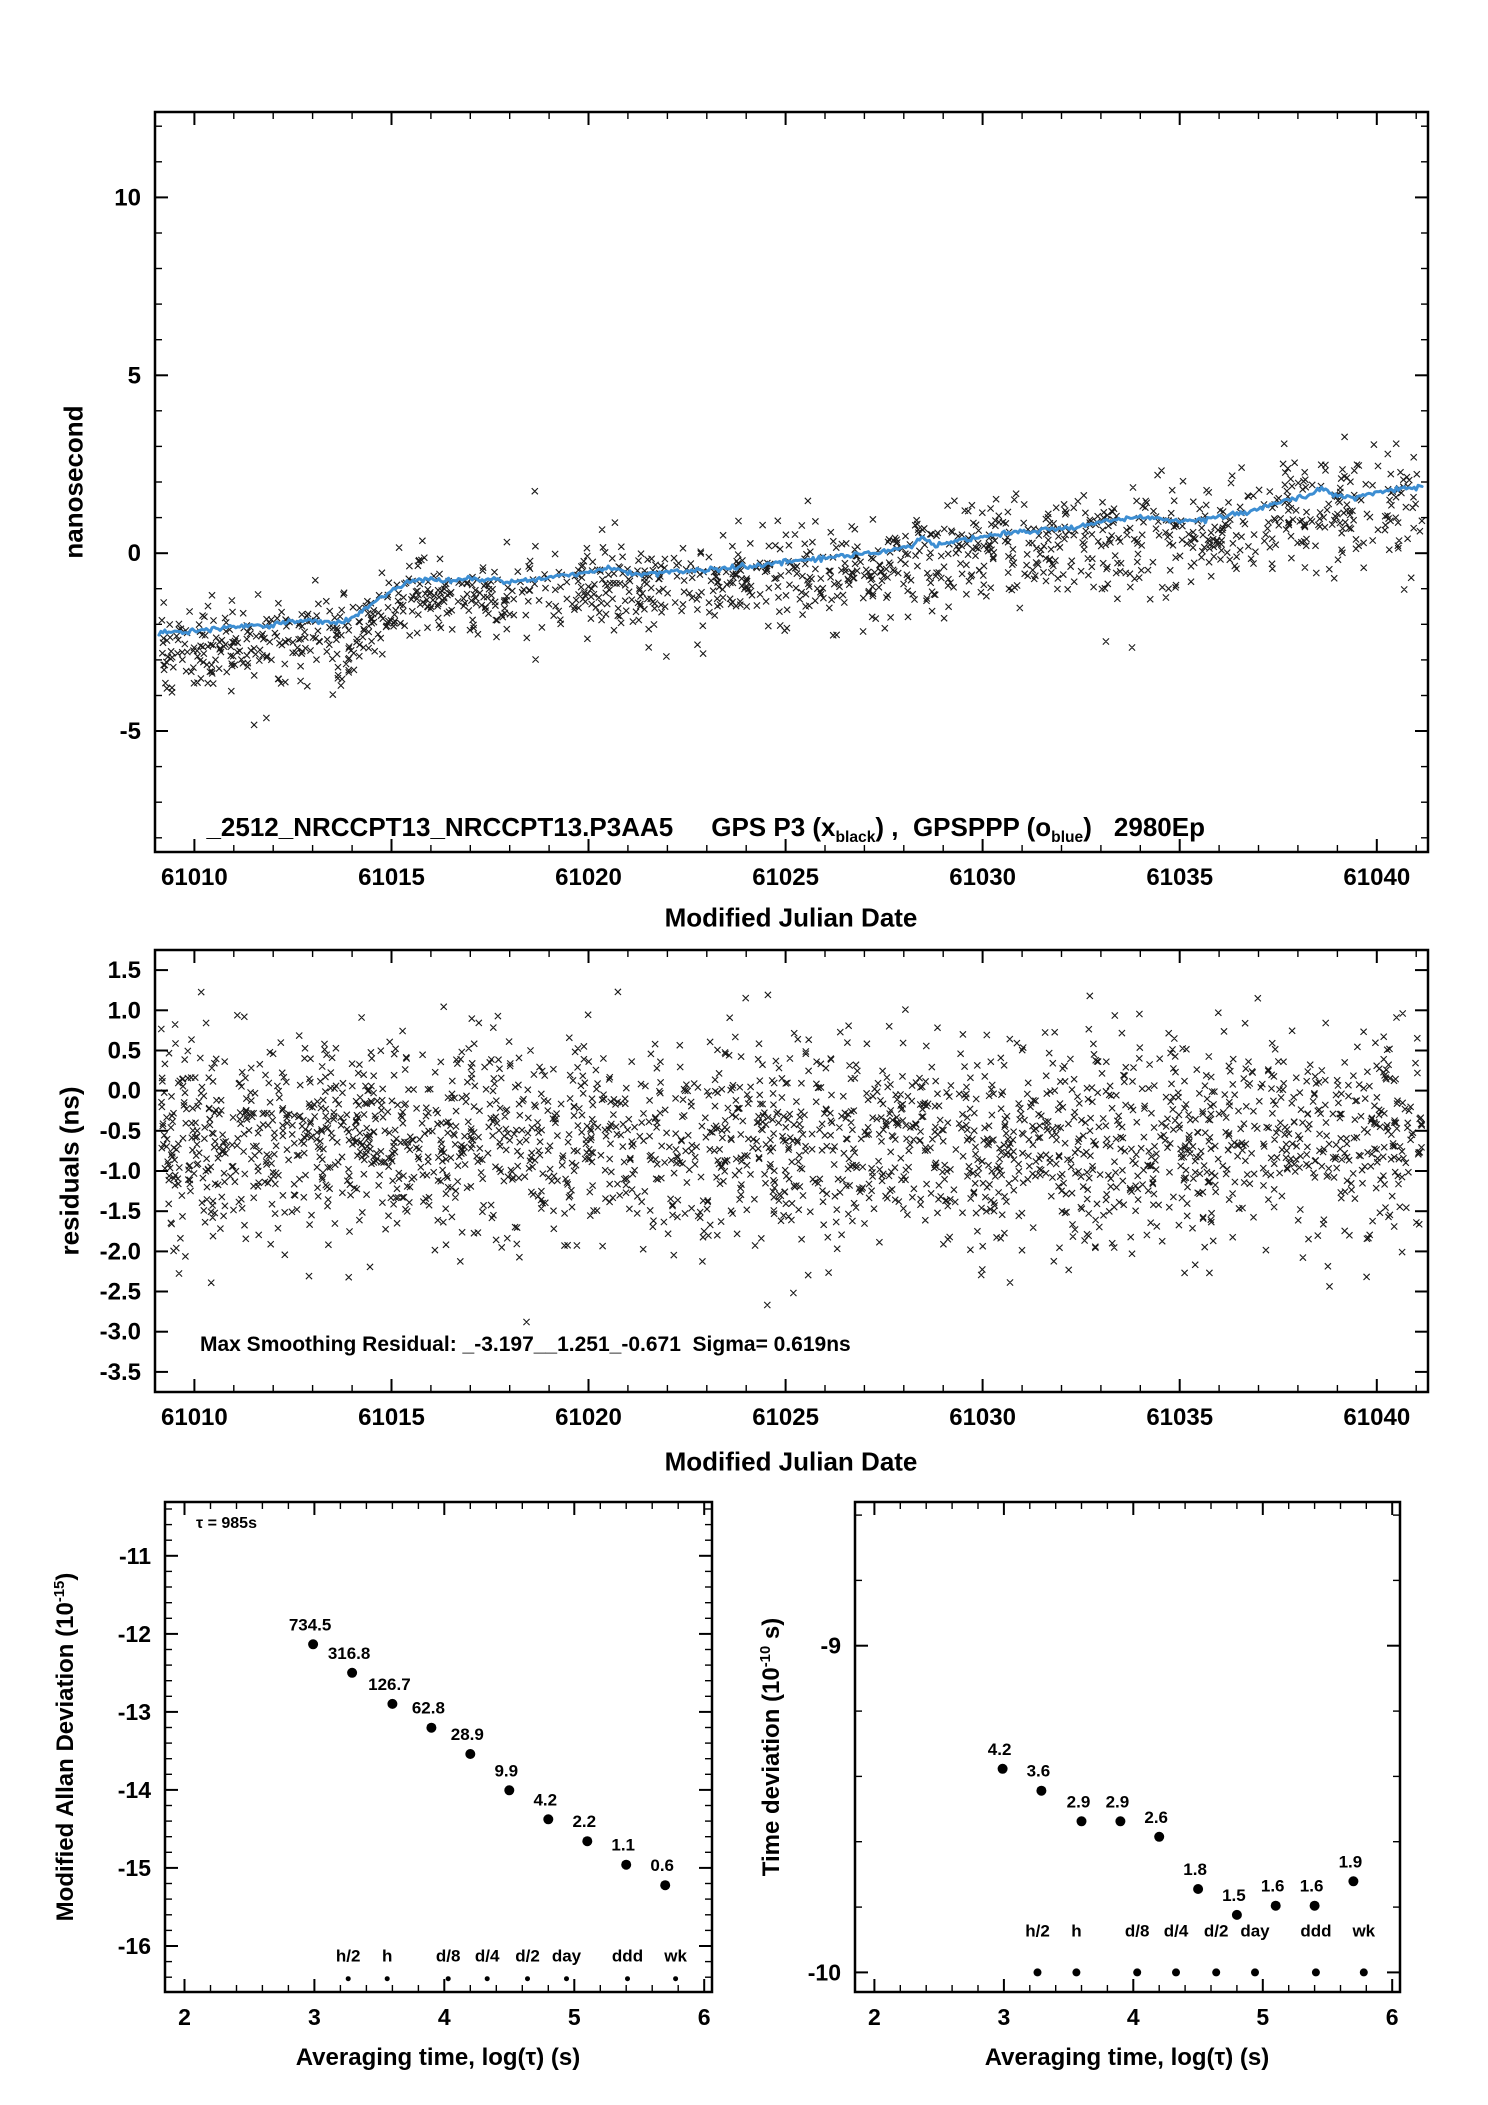  What do you see at coordinates (831, 1646) in the screenshot?
I see `svg-text: -9` at bounding box center [831, 1646].